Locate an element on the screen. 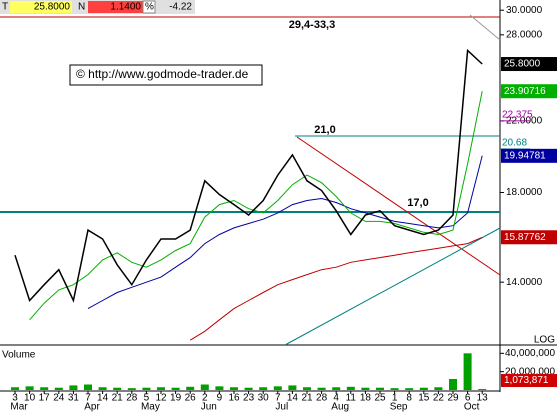 The image size is (557, 412). last-value-label: 15.87762 is located at coordinates (525, 237).